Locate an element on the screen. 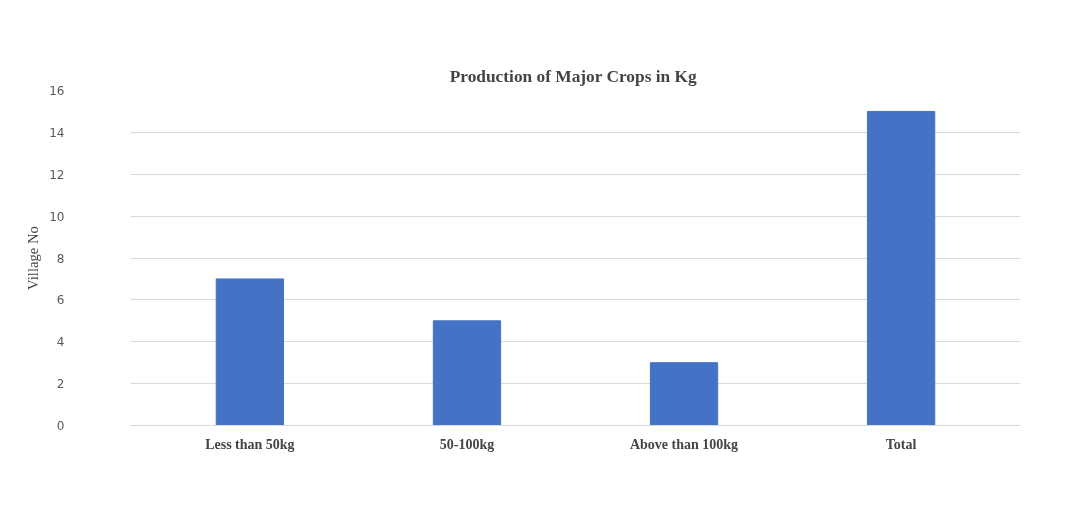 Image resolution: width=1067 pixels, height=515 pixels. chart-title: Production of Major Crops in Kg is located at coordinates (573, 76).